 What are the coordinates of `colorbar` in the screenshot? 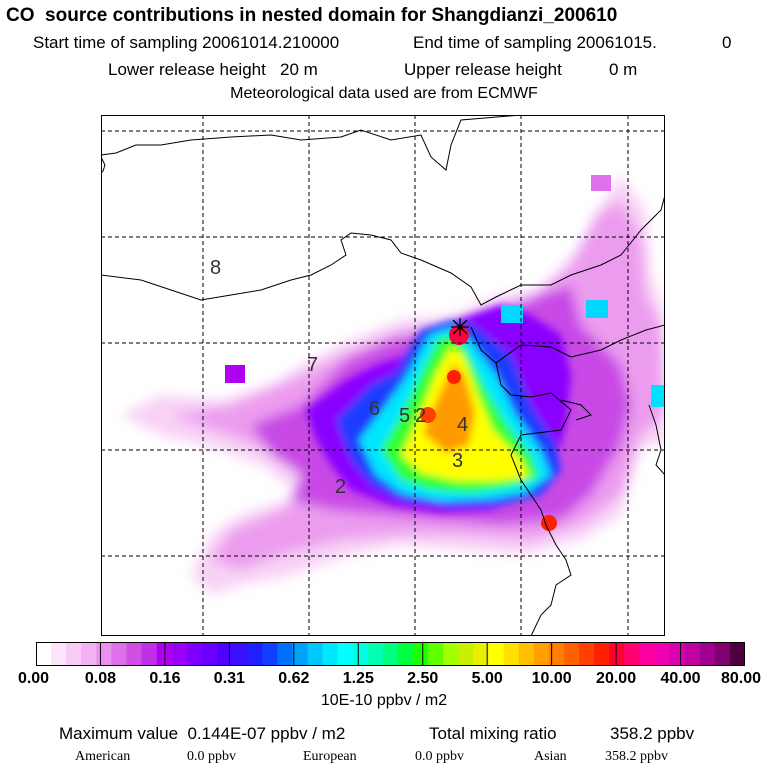 It's located at (390, 654).